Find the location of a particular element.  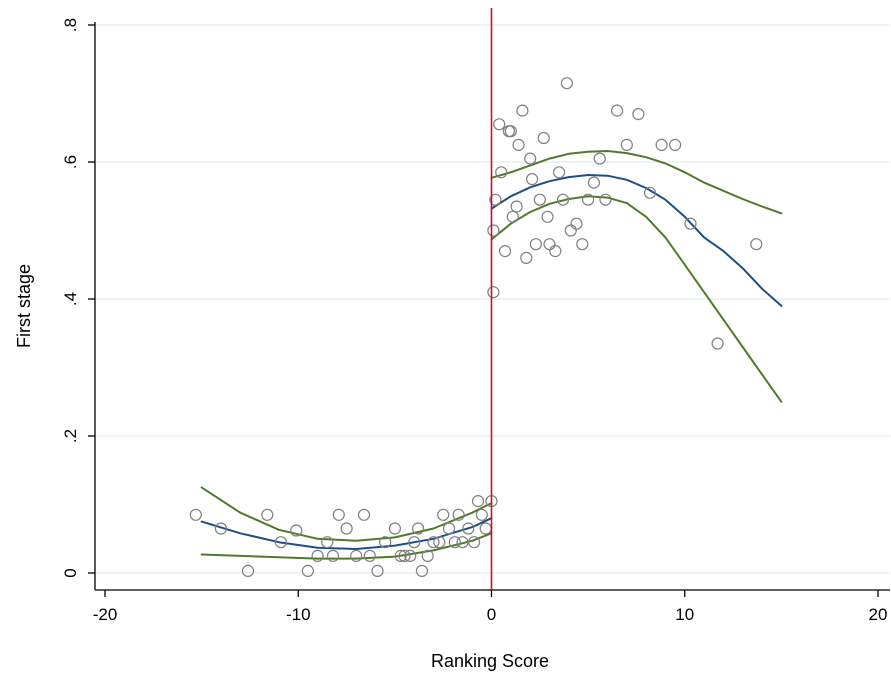

right-ci-lower-line is located at coordinates (636, 299).